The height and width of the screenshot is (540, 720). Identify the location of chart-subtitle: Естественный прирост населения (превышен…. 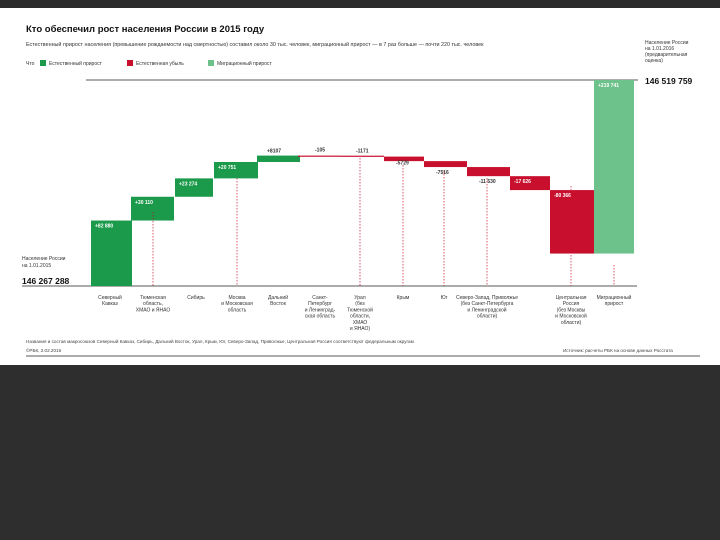
(255, 44).